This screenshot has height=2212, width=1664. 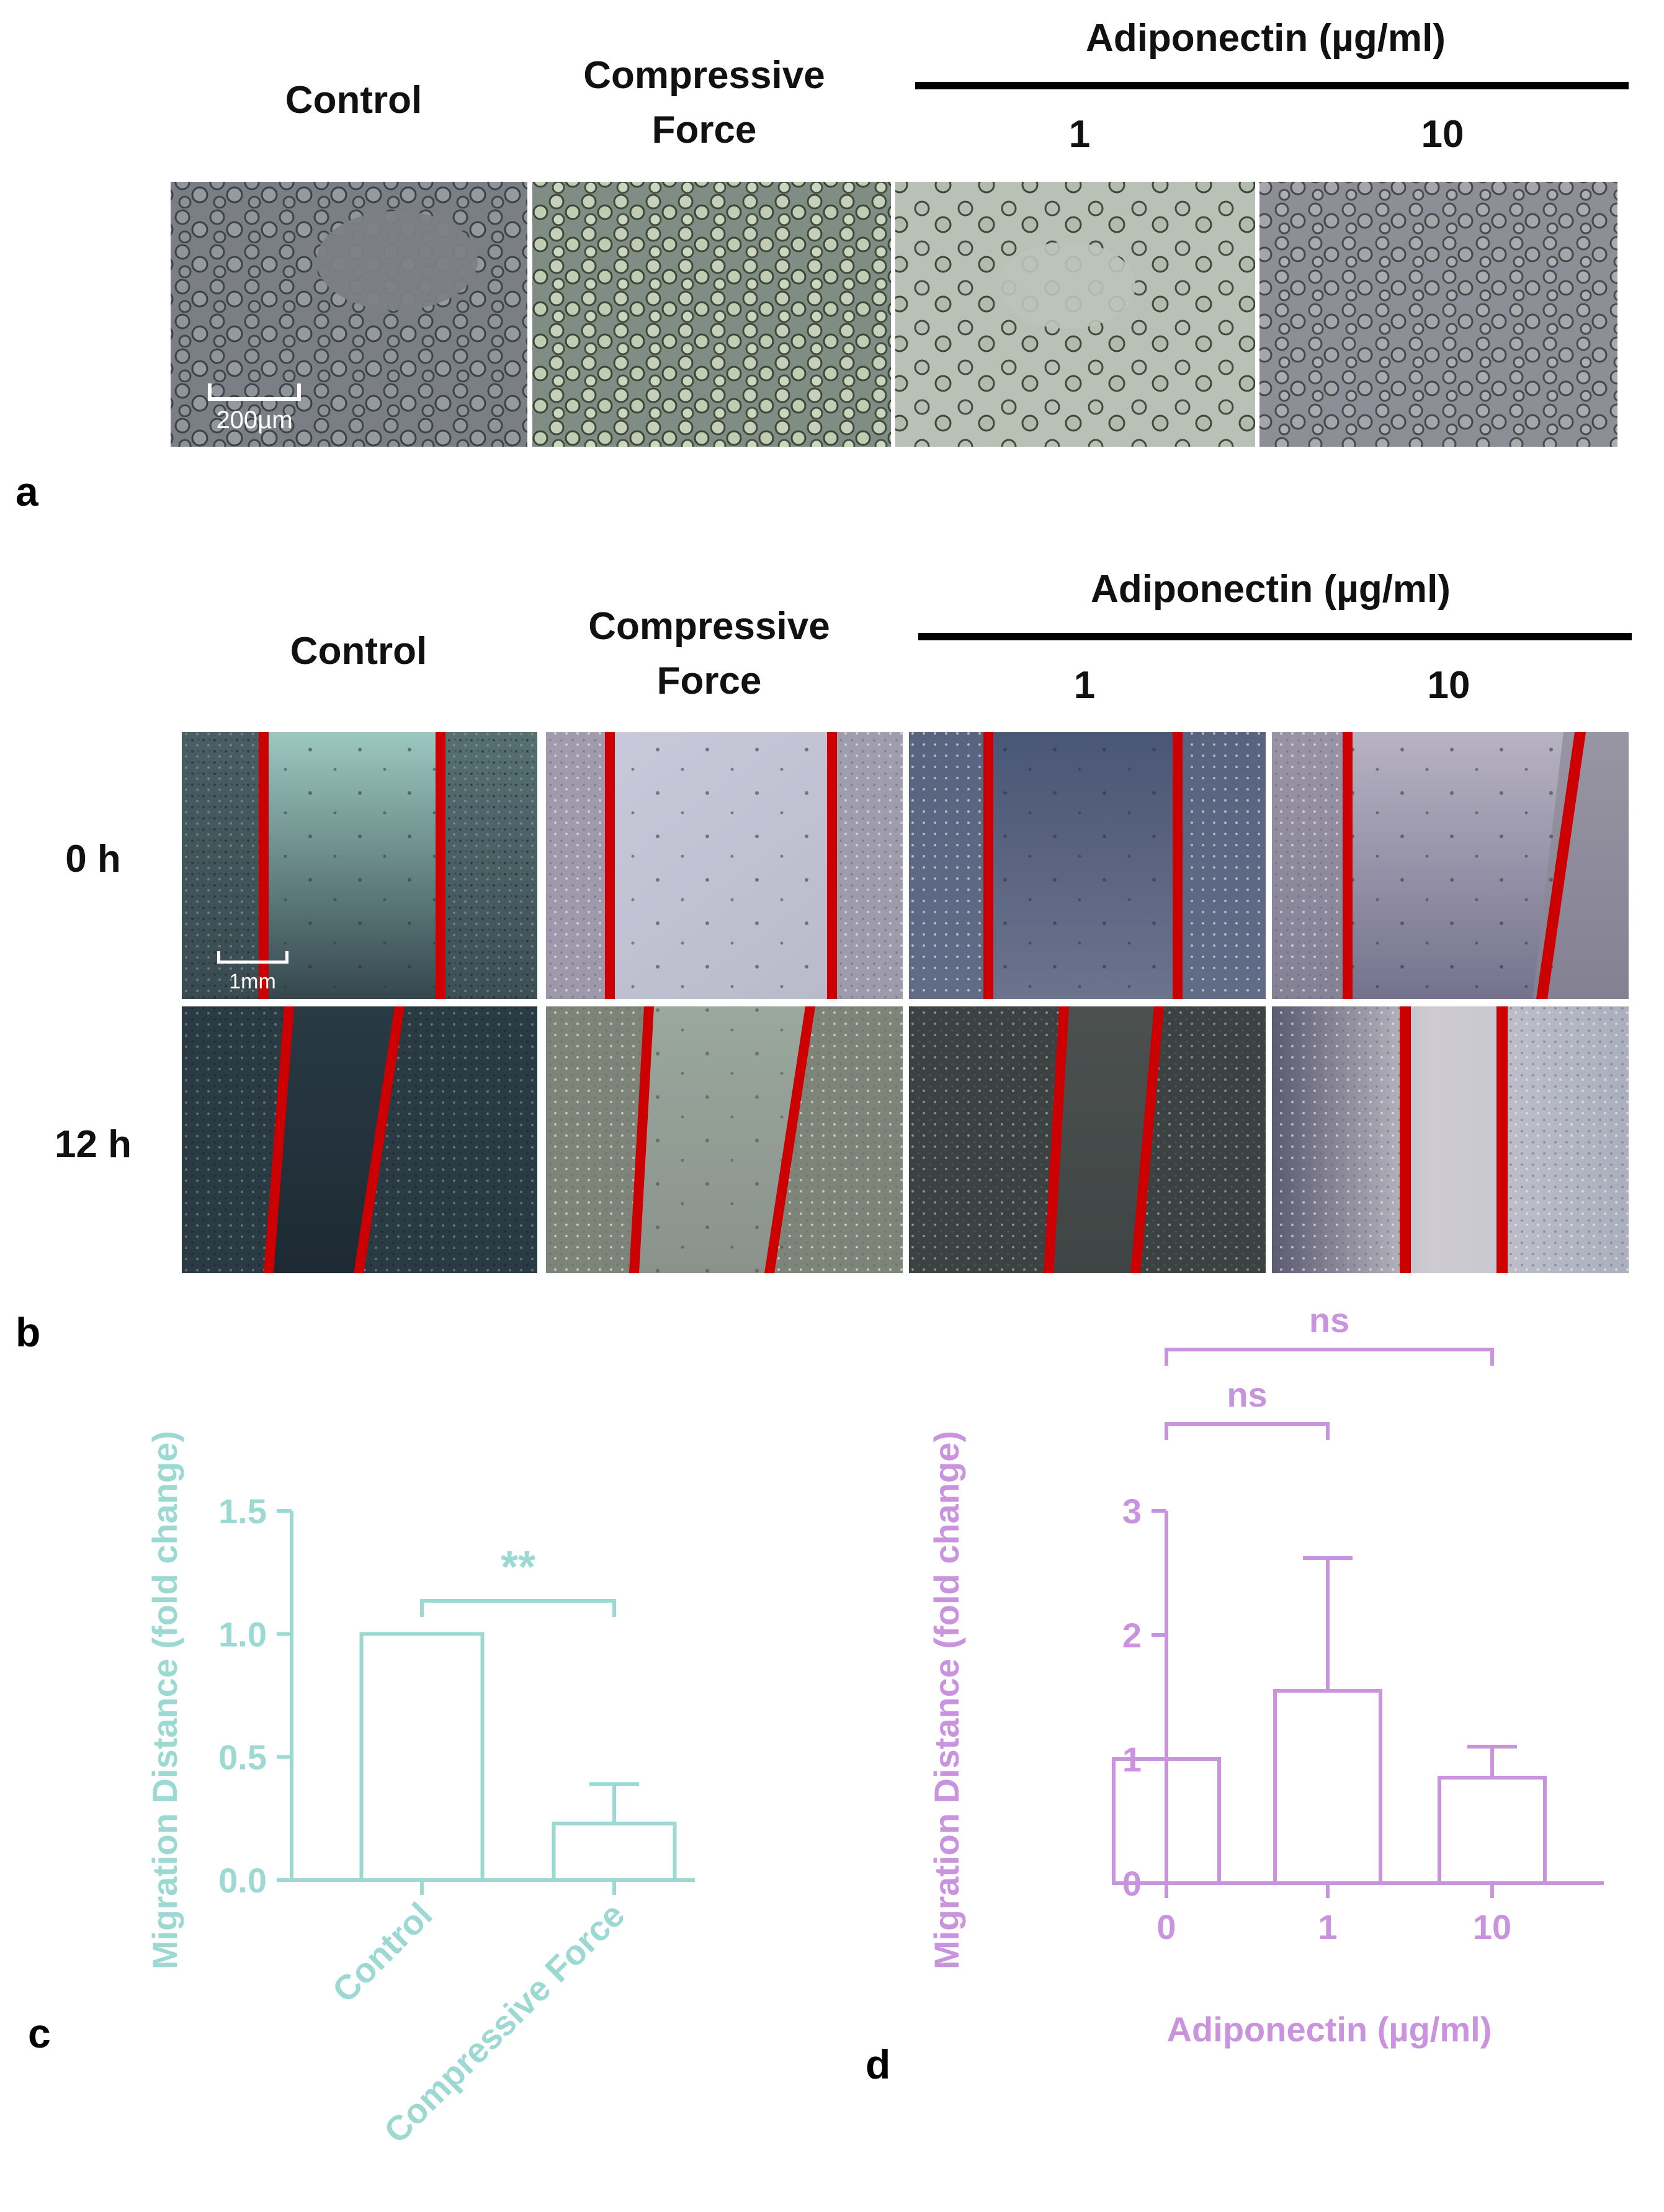 What do you see at coordinates (705, 130) in the screenshot?
I see `panel-a-header-compressive-2: Force` at bounding box center [705, 130].